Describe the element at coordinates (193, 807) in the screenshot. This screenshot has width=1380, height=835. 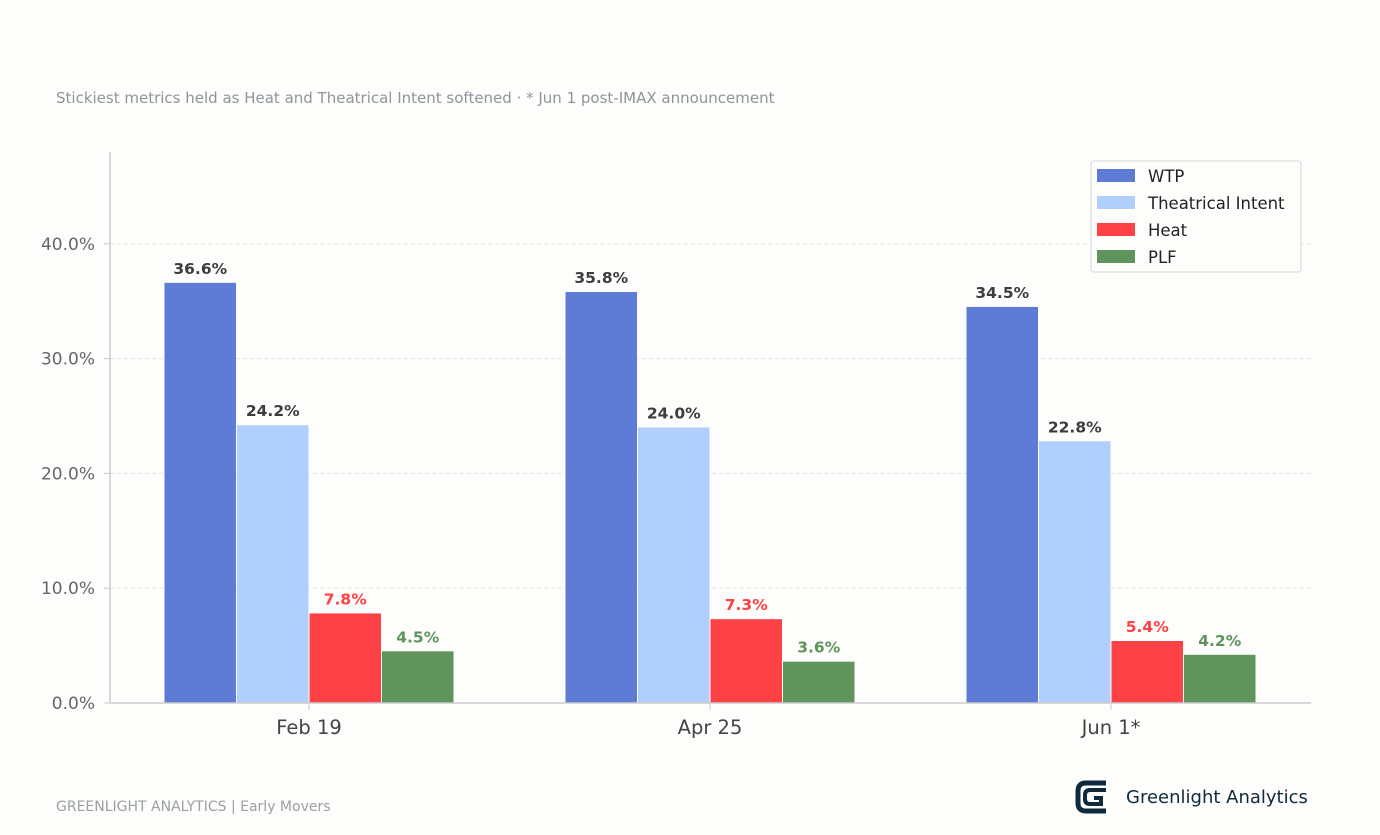
I see `footer-text: GREENLIGHT ANALYTICS | Early Movers` at that location.